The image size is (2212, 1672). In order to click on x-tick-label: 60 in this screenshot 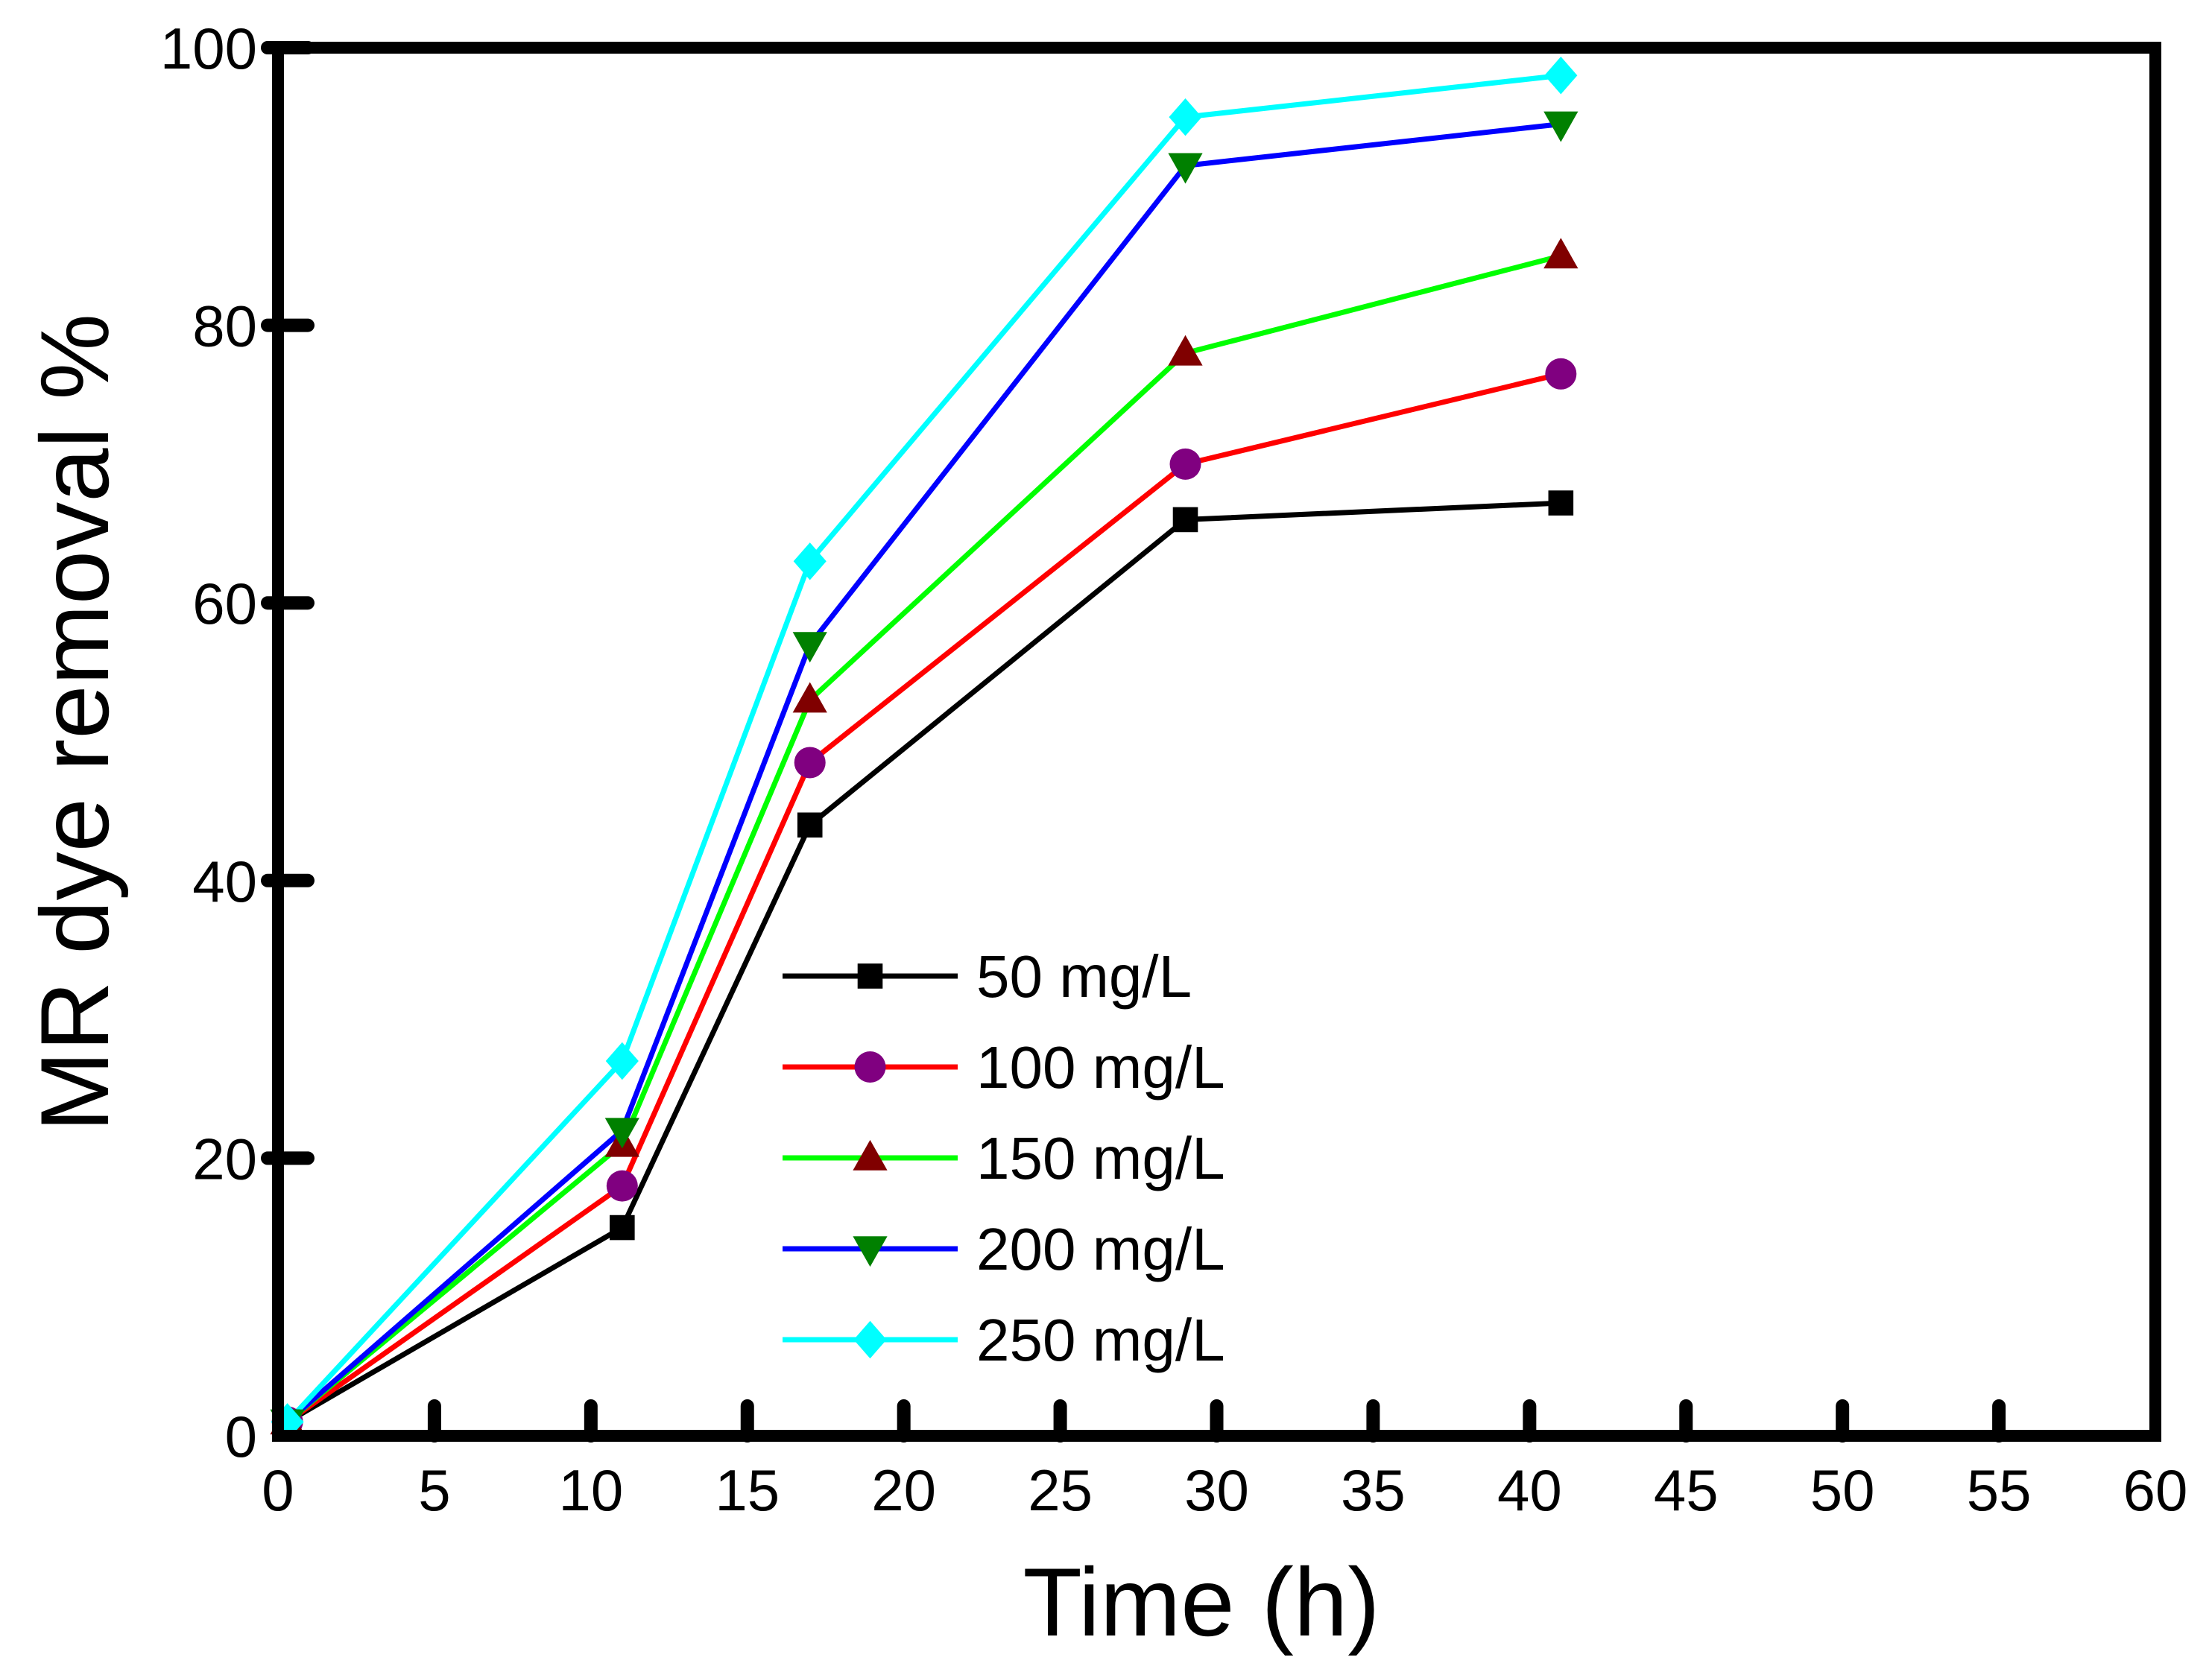, I will do `click(2155, 1490)`.